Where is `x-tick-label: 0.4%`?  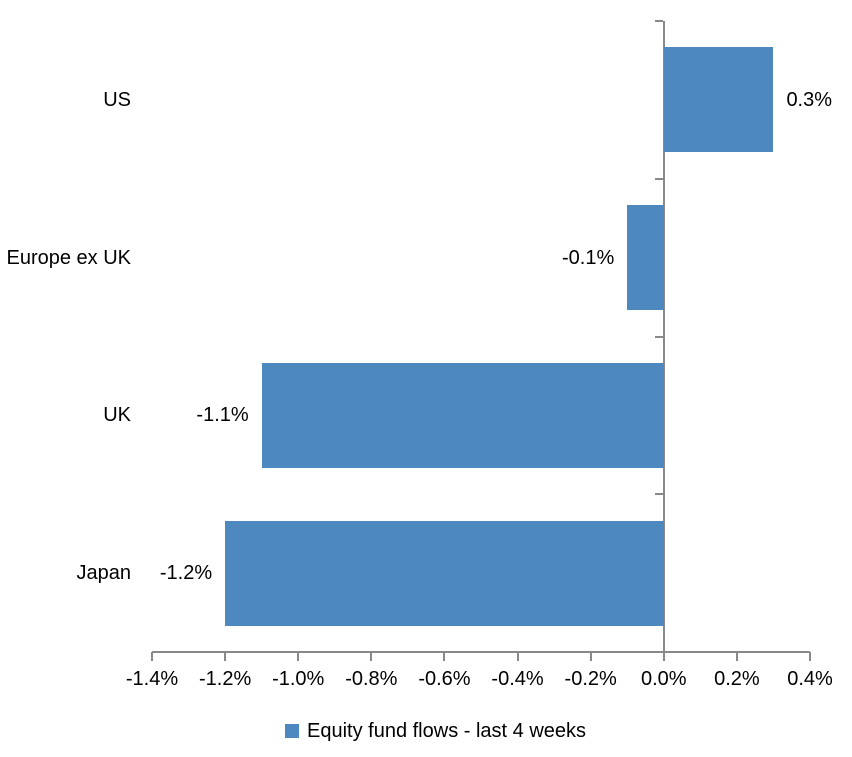 x-tick-label: 0.4% is located at coordinates (810, 679).